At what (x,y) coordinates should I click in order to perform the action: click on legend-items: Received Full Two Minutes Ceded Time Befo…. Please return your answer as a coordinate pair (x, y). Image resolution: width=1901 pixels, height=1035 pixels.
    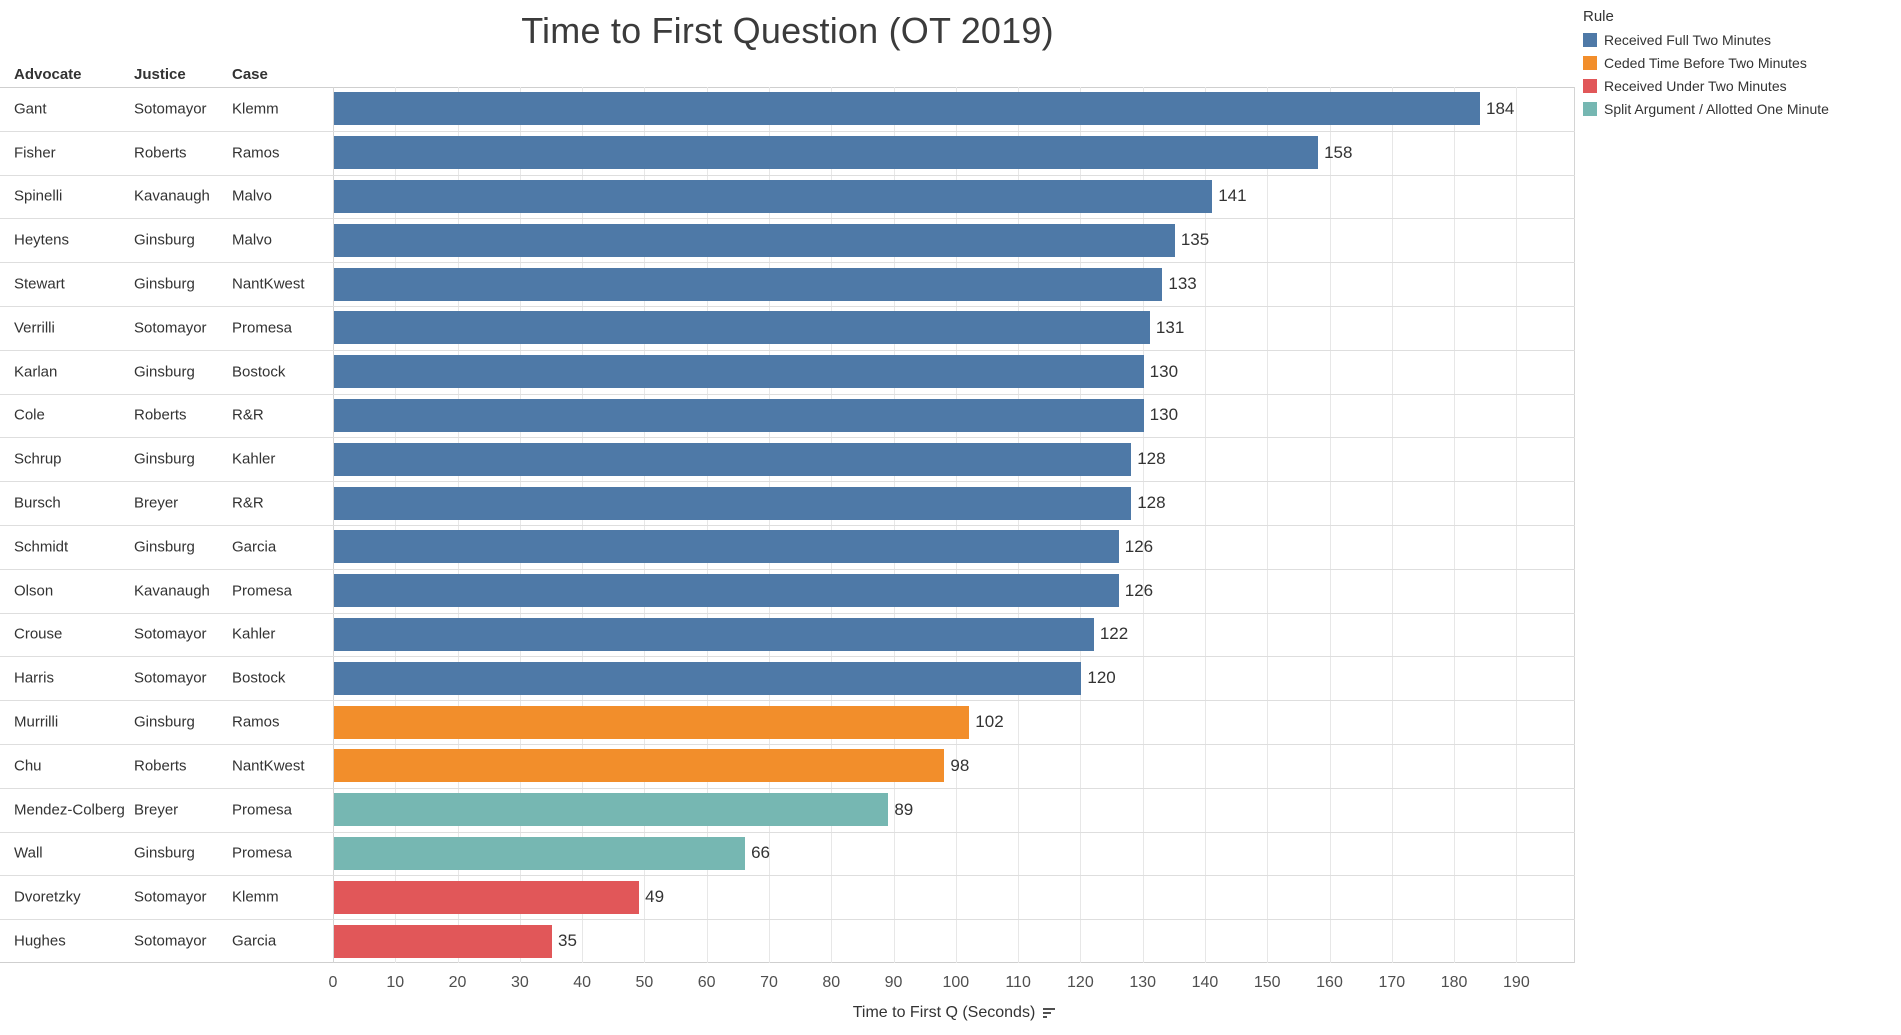
    Looking at the image, I should click on (1738, 74).